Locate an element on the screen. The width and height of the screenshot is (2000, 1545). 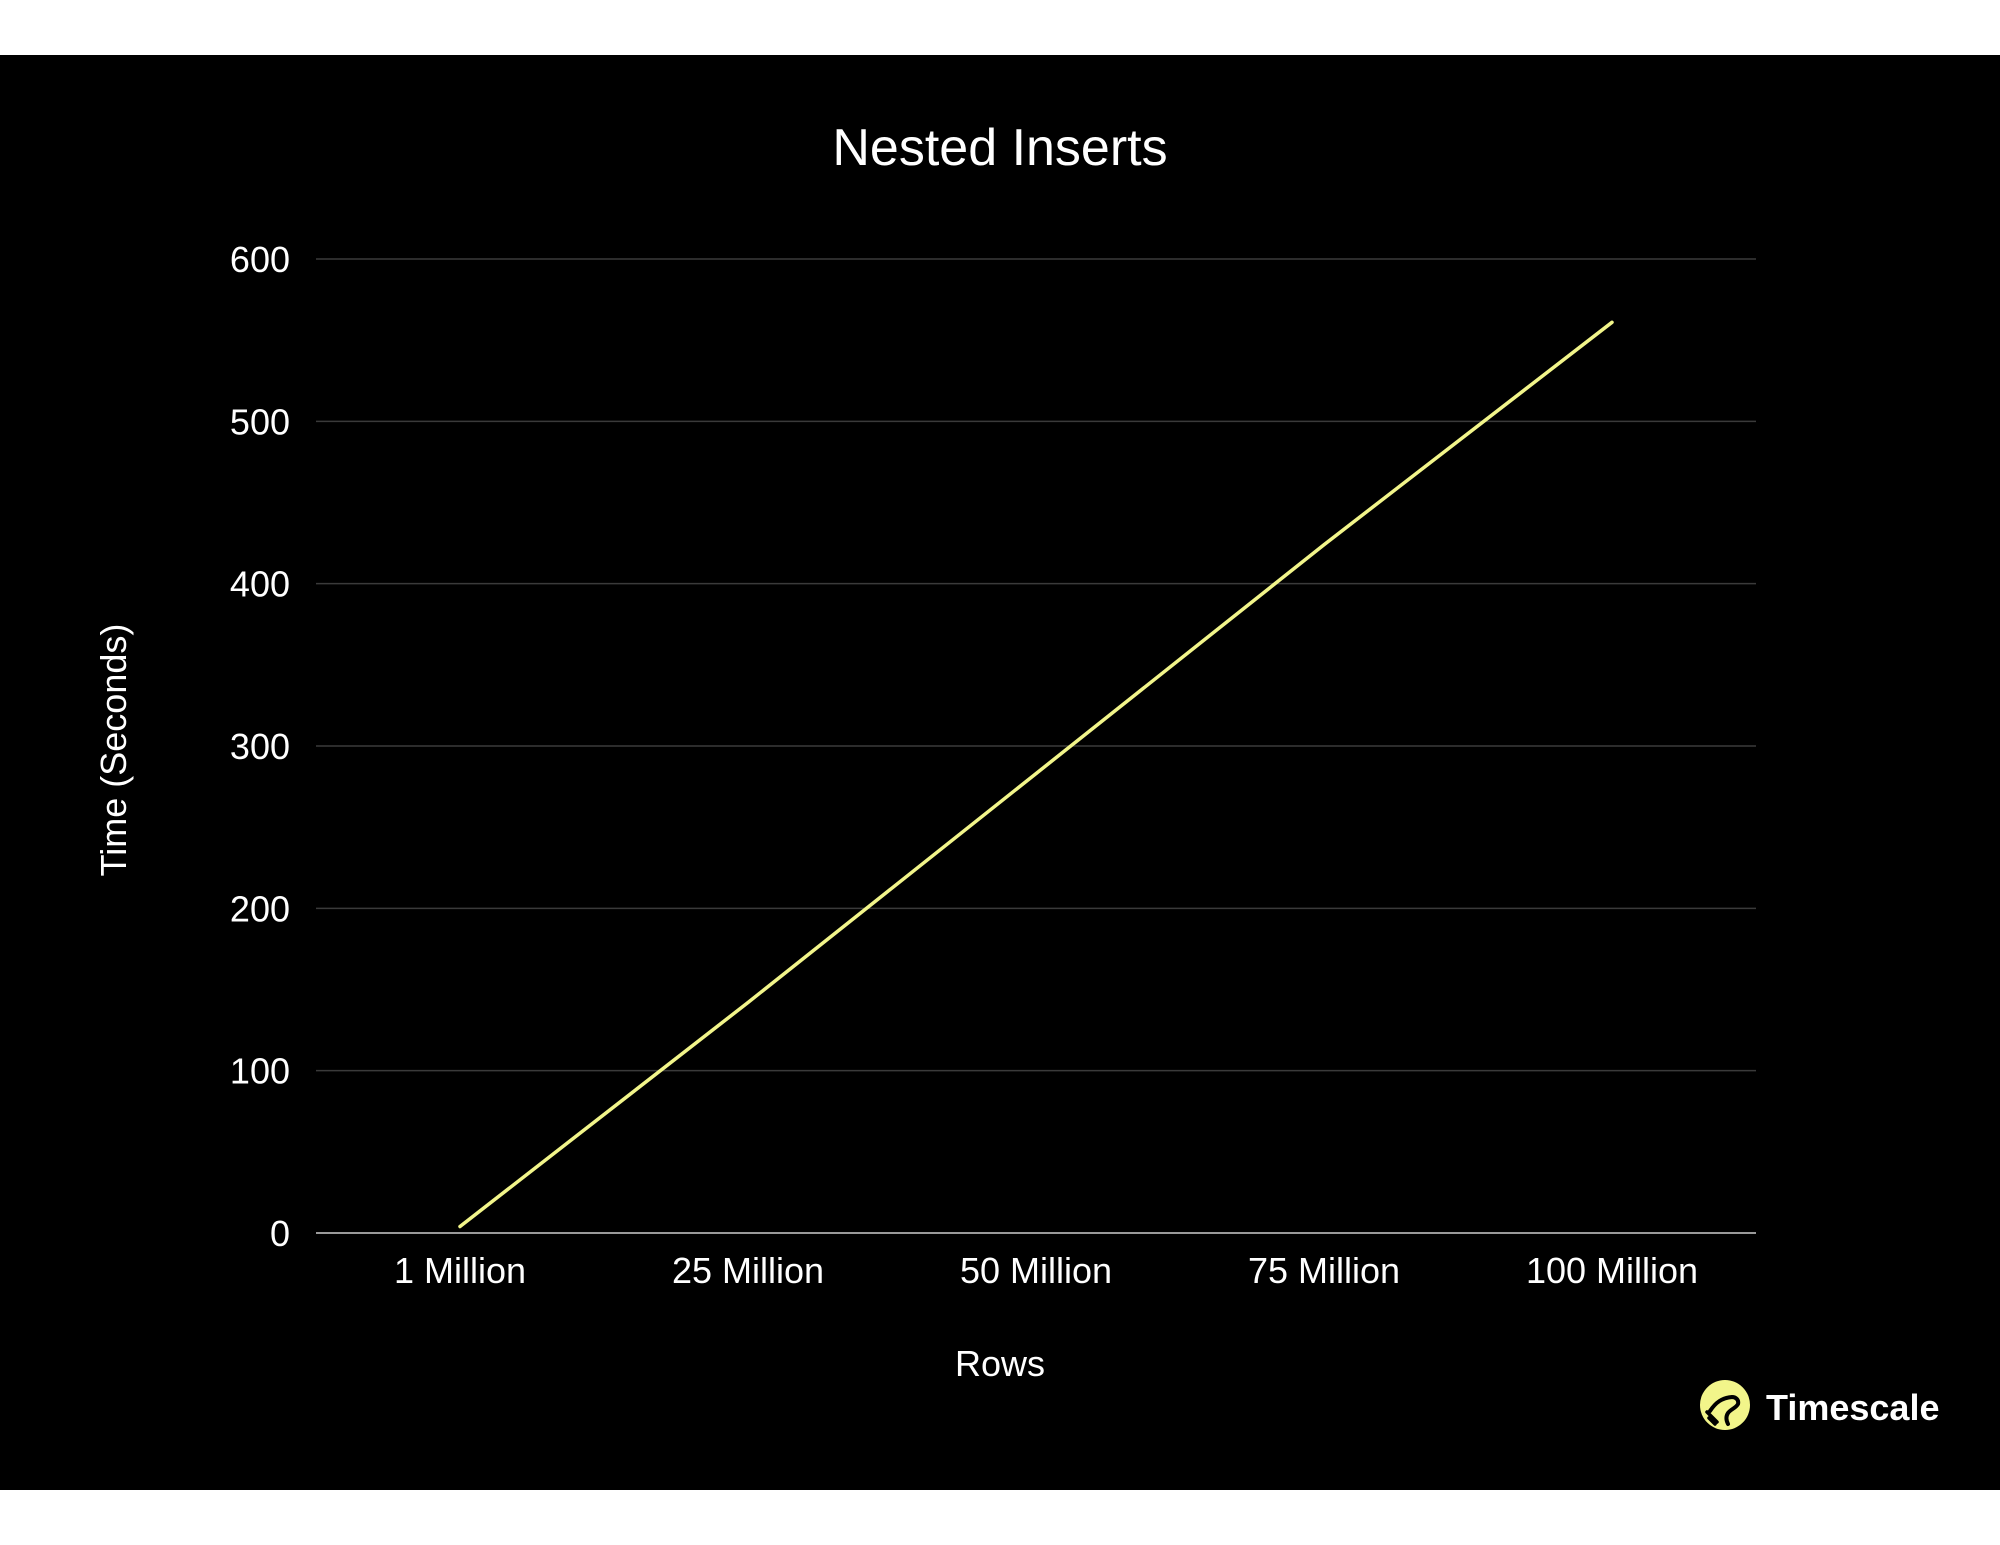
y-tick-label: 100 is located at coordinates (260, 1071).